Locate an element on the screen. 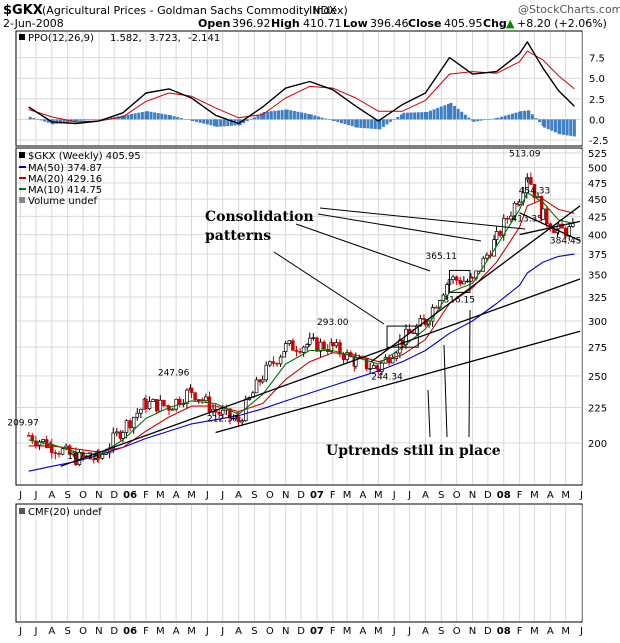 The width and height of the screenshot is (620, 643). price-label: 413.35 is located at coordinates (528, 220).